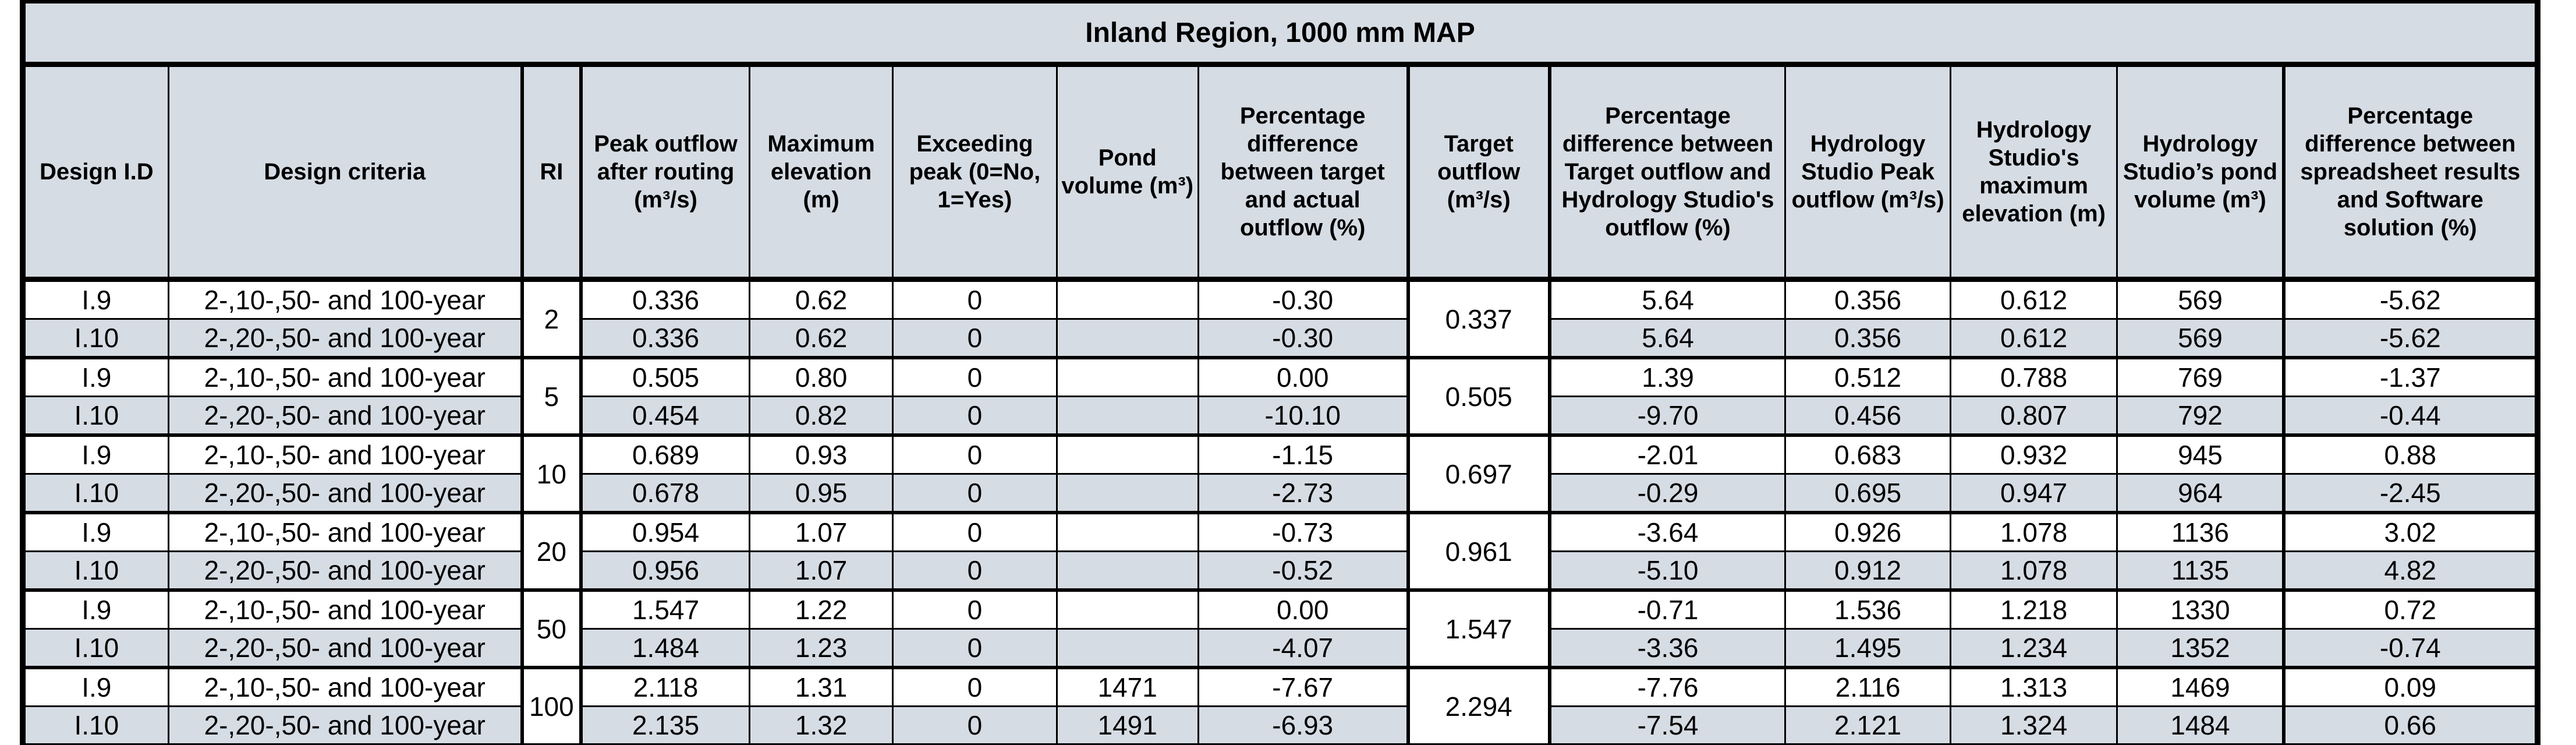 This screenshot has width=2576, height=745. Describe the element at coordinates (1668, 493) in the screenshot. I see `cell-pct-target-hs: -0.29` at that location.